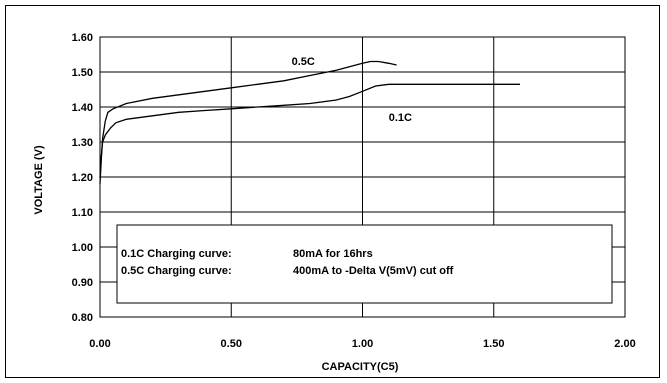  What do you see at coordinates (303, 62) in the screenshot?
I see `series-label-0-5c: 0.5C` at bounding box center [303, 62].